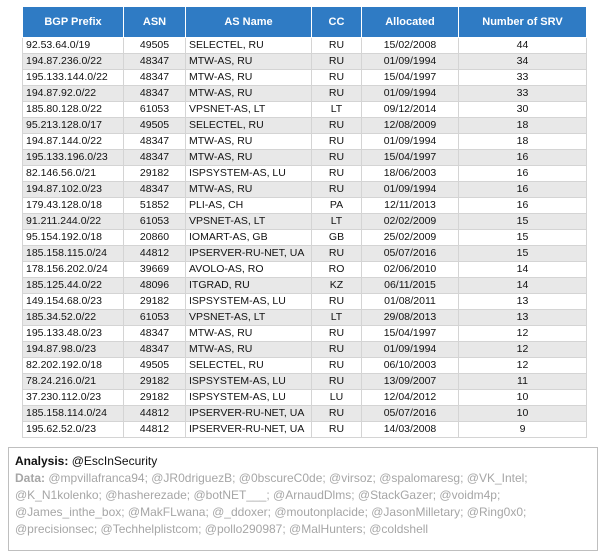  Describe the element at coordinates (73, 333) in the screenshot. I see `table-cell: 195.133.48.0/23` at that location.